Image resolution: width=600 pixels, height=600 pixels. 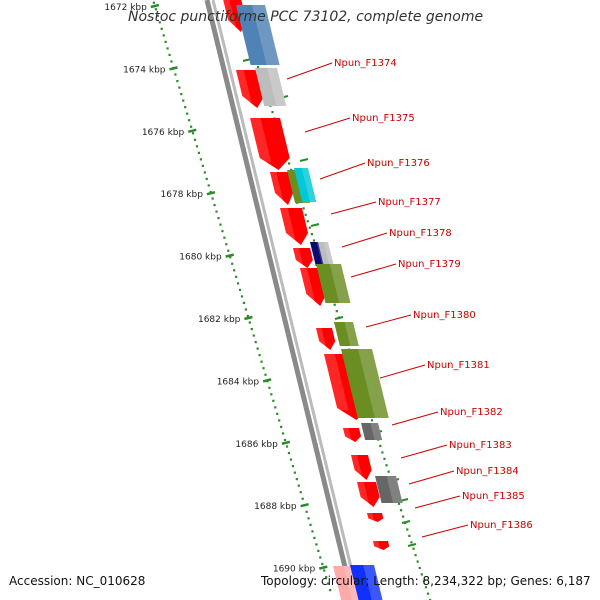 What do you see at coordinates (383, 118) in the screenshot?
I see `gene-label: Npun_F1375` at bounding box center [383, 118].